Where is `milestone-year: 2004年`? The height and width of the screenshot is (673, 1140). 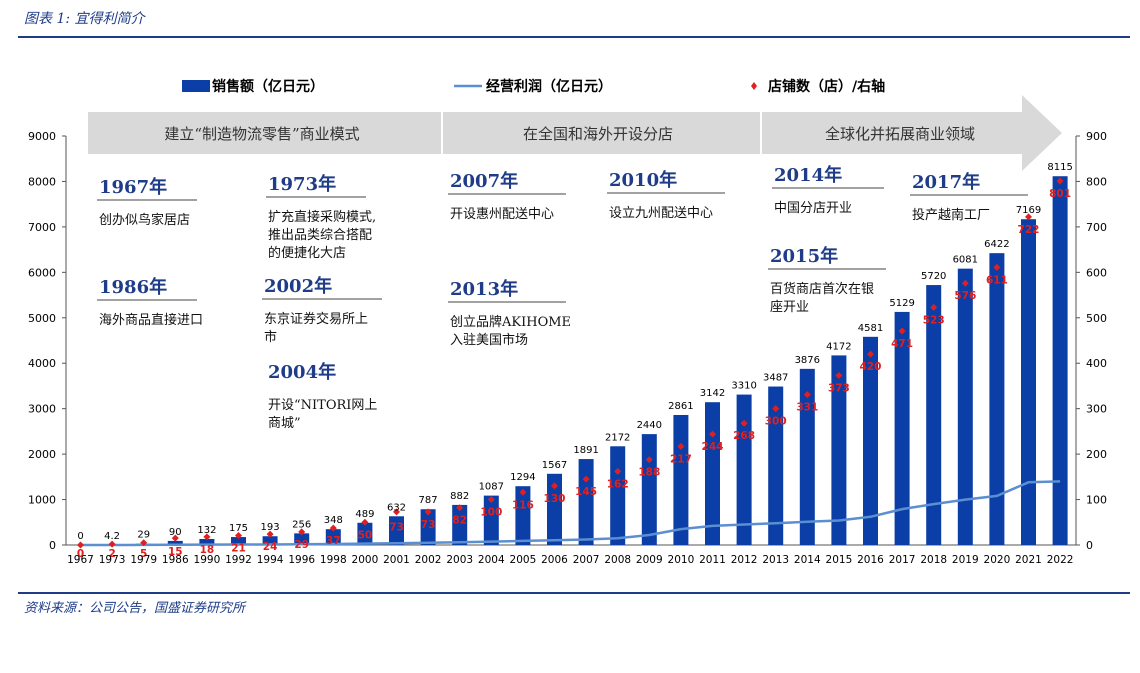 milestone-year: 2004年 is located at coordinates (302, 372).